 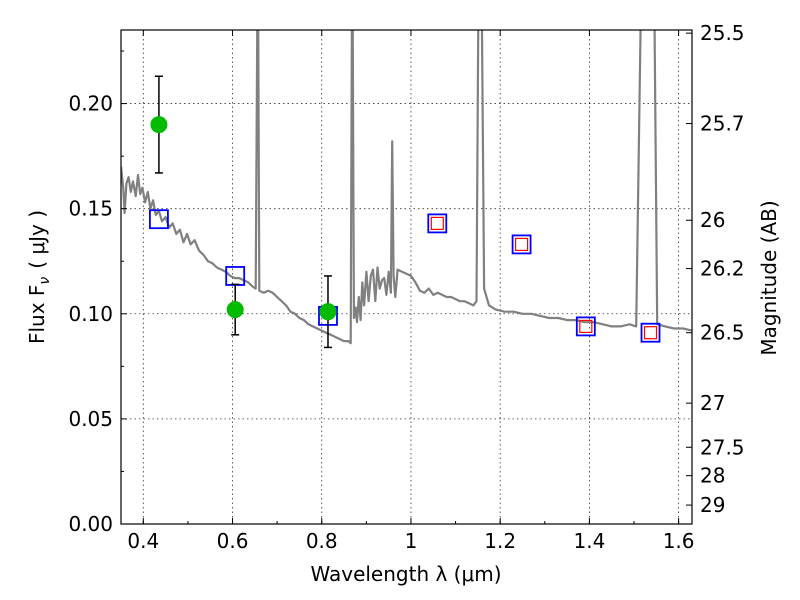 What do you see at coordinates (712, 403) in the screenshot?
I see `mag-tick-label: 27` at bounding box center [712, 403].